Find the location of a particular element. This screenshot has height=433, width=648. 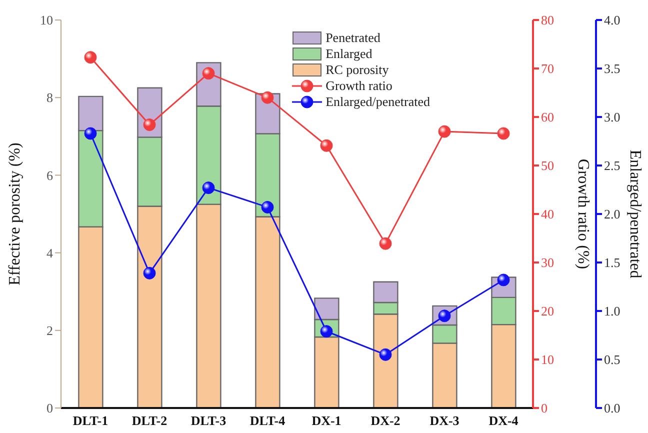

y3-tick-label: 4.0 is located at coordinates (612, 20).